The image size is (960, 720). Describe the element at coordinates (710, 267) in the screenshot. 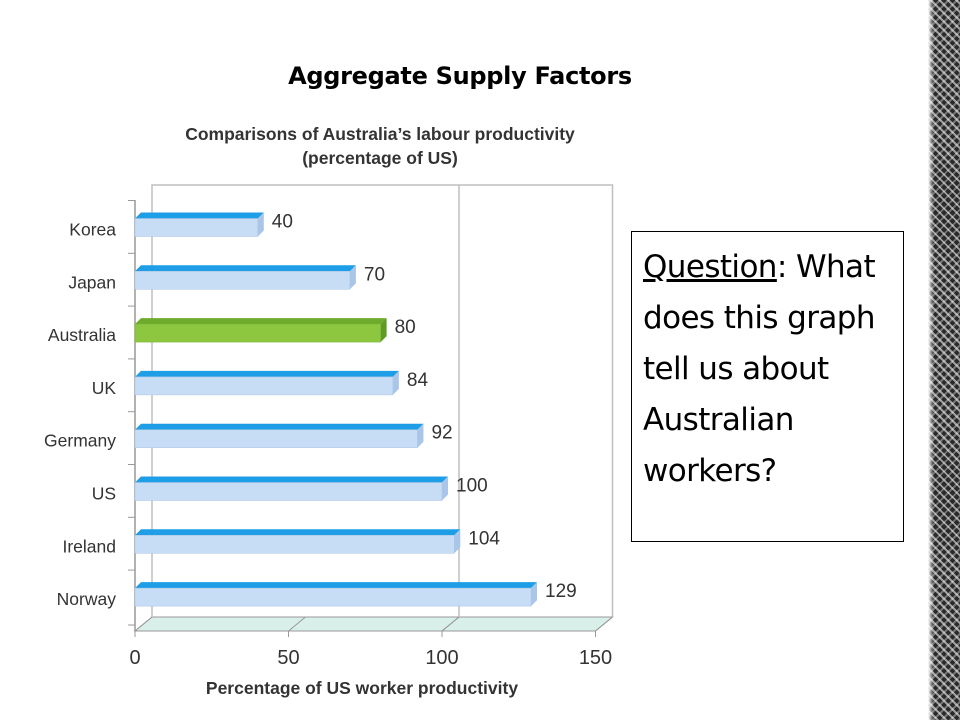

I see `question-label: Question` at that location.